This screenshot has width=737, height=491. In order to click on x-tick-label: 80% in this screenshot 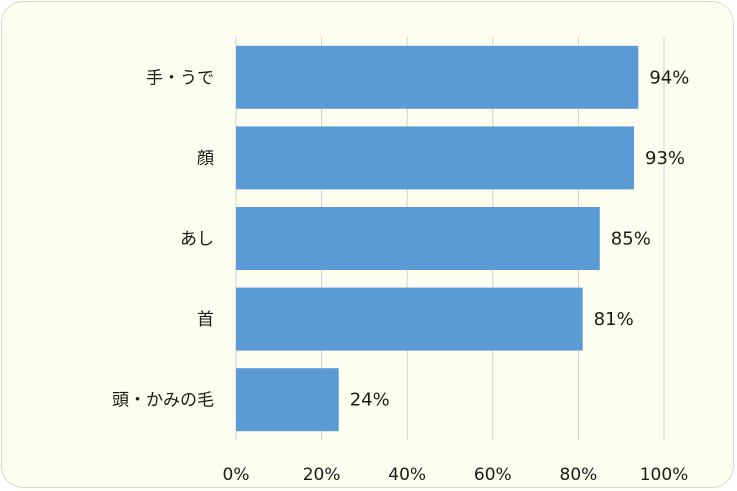, I will do `click(579, 475)`.